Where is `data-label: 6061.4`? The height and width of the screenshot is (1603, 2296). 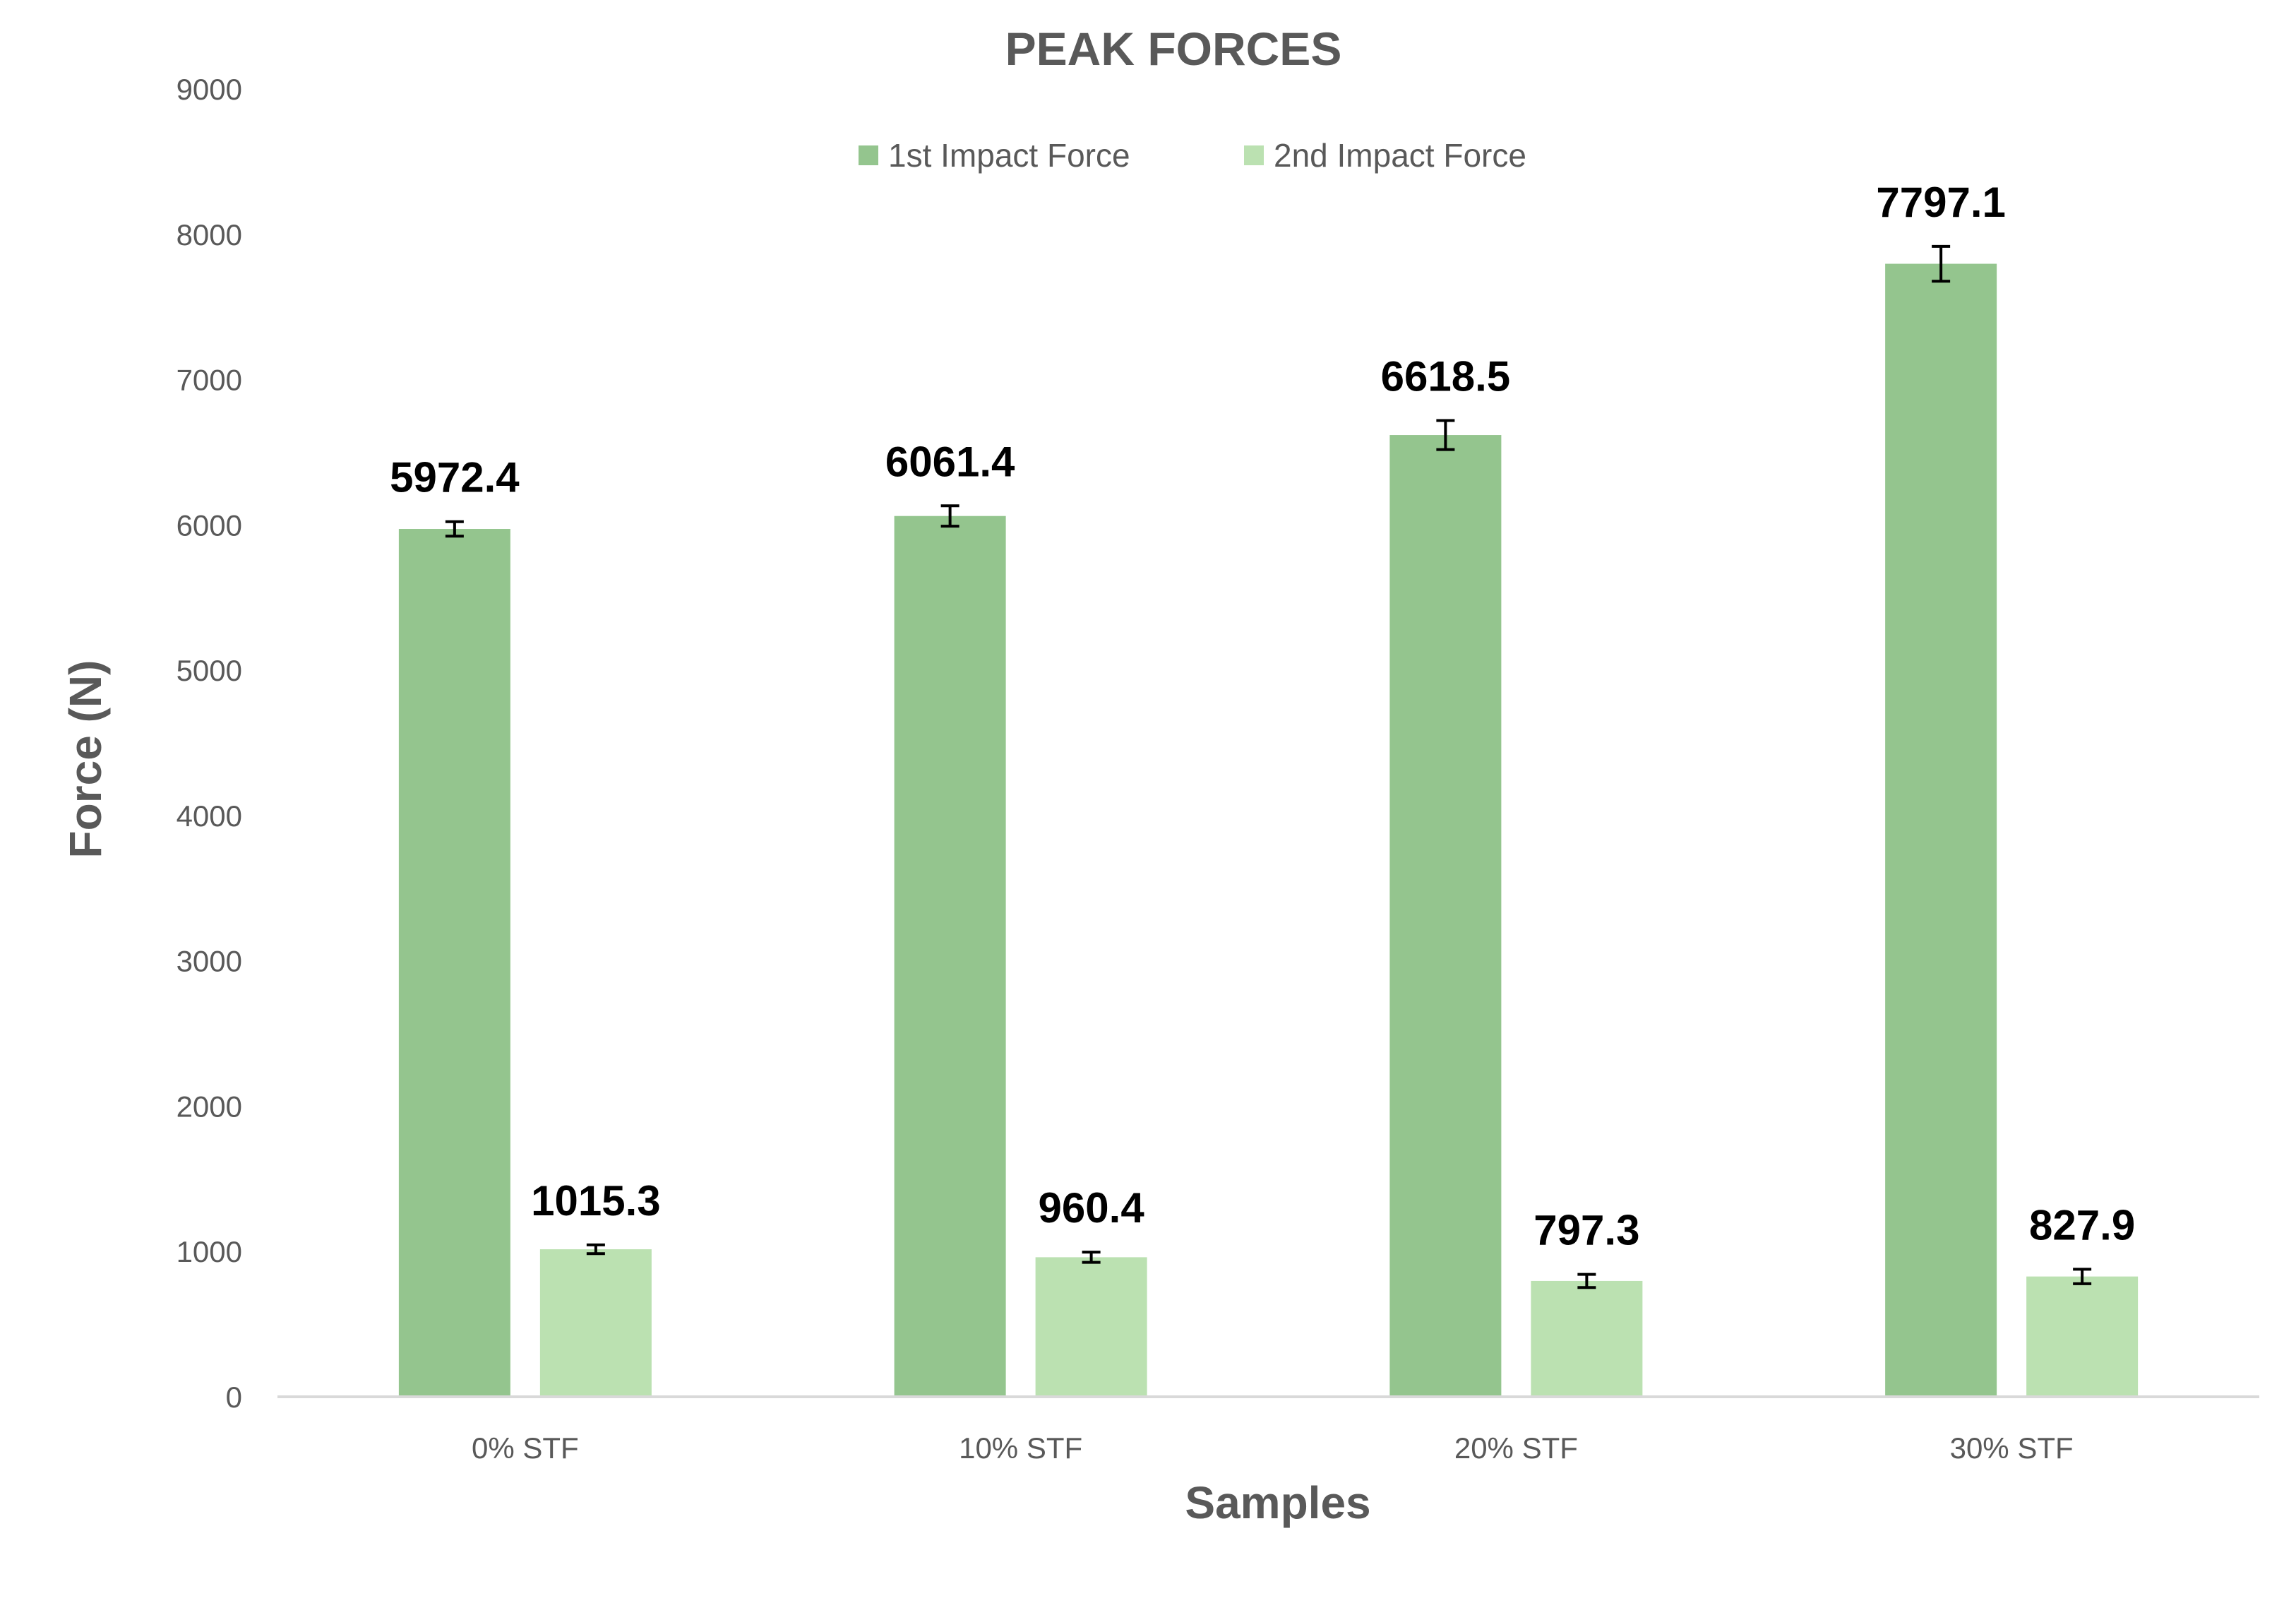 data-label: 6061.4 is located at coordinates (950, 461).